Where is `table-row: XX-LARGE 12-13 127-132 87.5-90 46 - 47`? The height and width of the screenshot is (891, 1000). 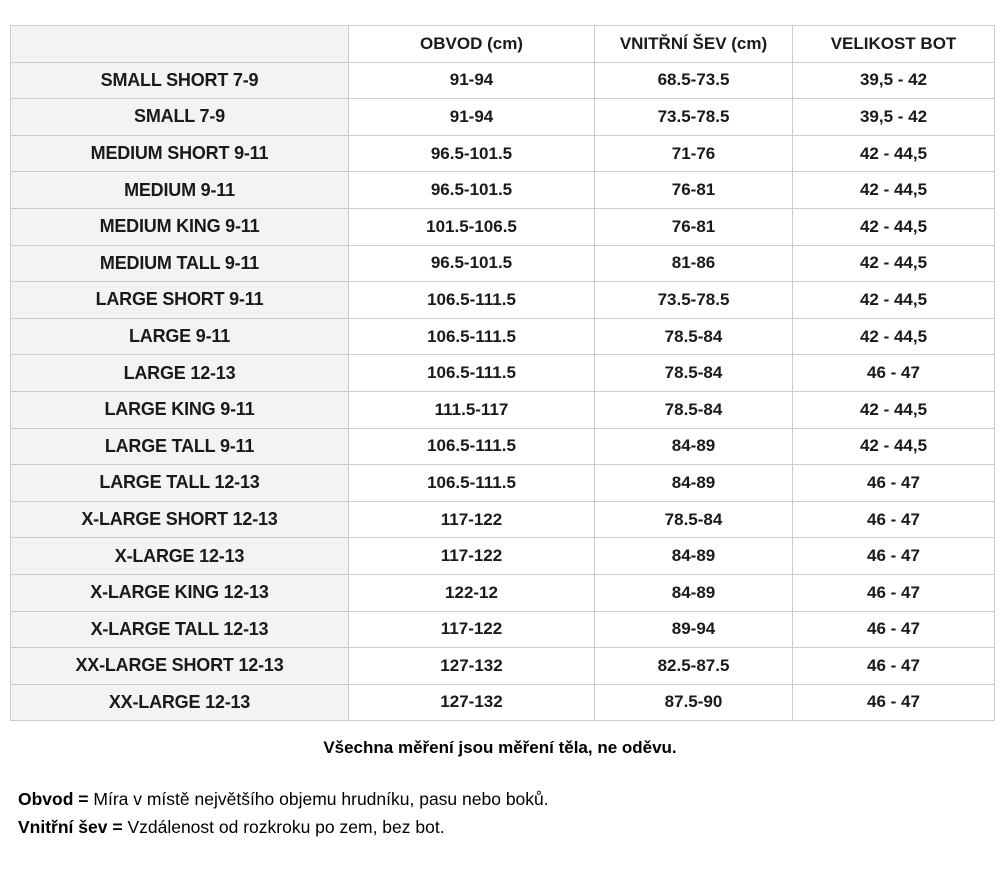 table-row: XX-LARGE 12-13 127-132 87.5-90 46 - 47 is located at coordinates (502, 702).